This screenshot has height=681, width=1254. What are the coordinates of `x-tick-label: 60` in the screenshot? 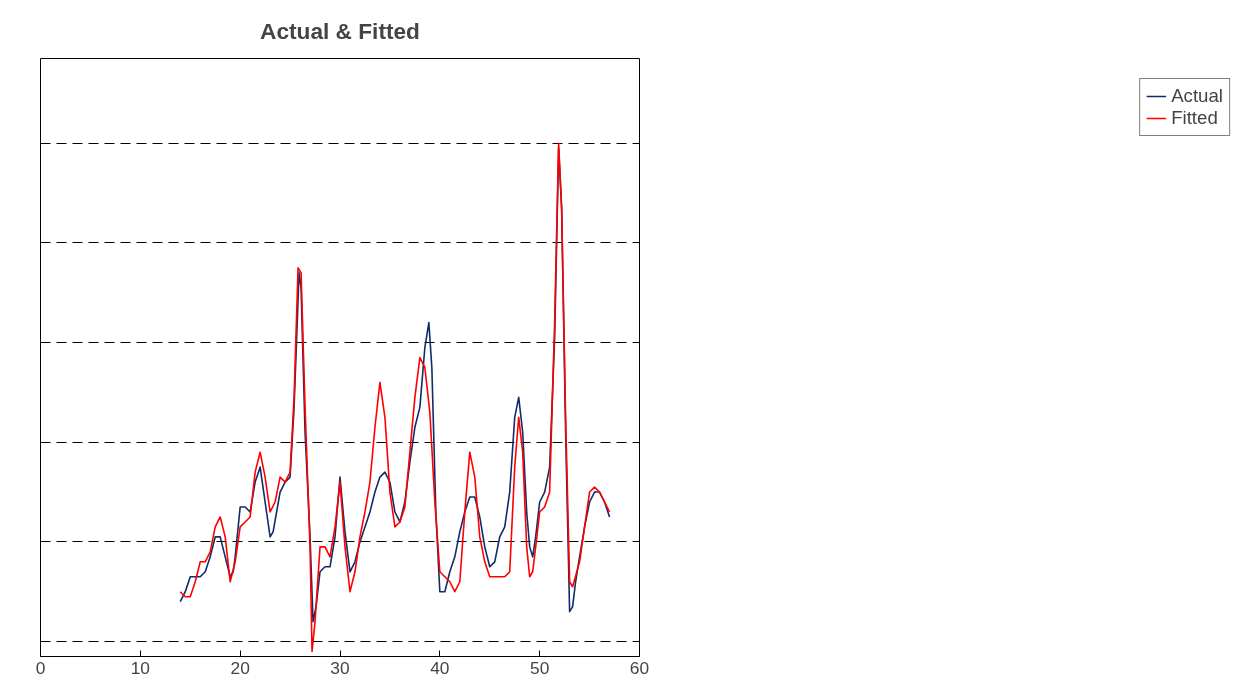 It's located at (639, 667).